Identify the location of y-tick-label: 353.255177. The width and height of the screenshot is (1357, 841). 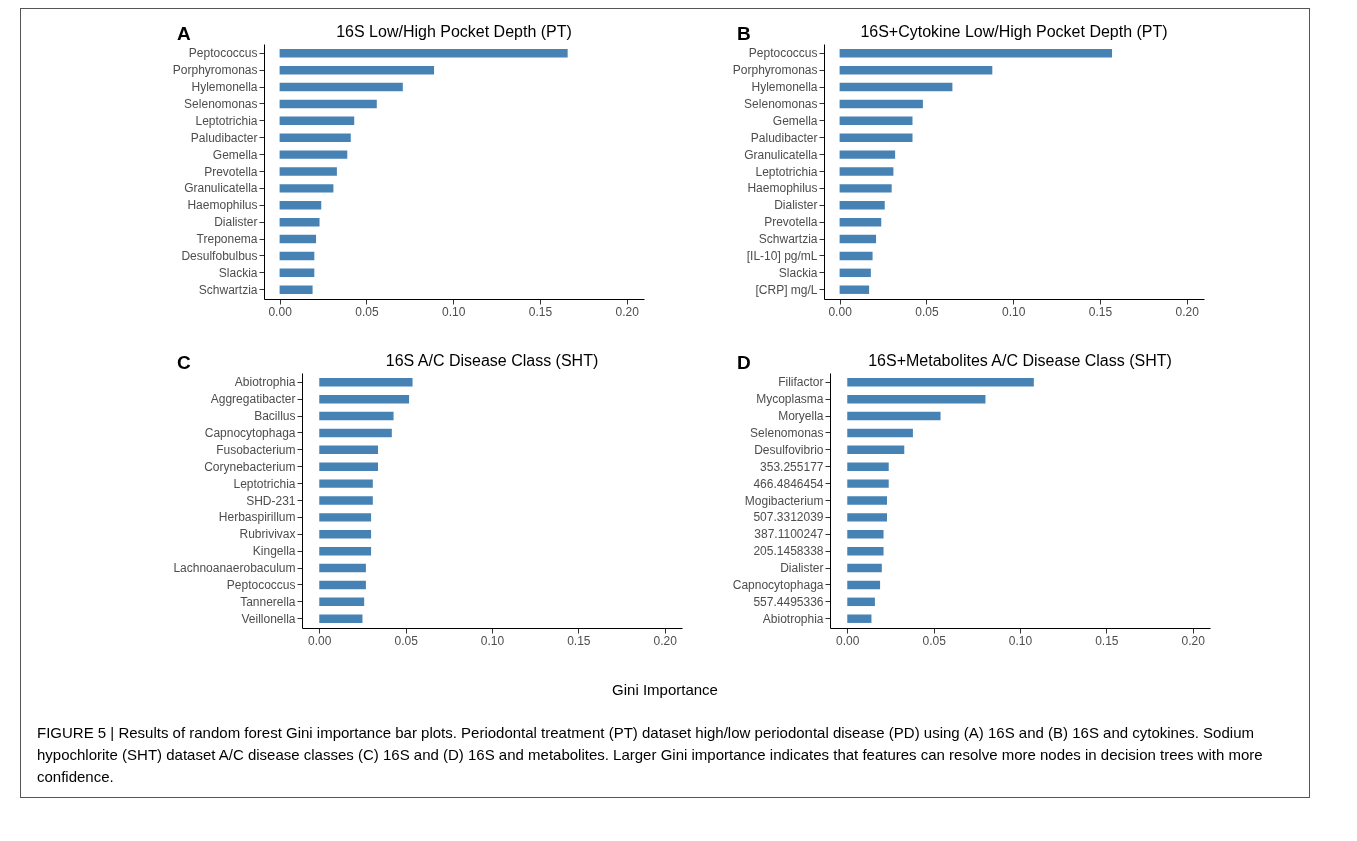
(792, 466).